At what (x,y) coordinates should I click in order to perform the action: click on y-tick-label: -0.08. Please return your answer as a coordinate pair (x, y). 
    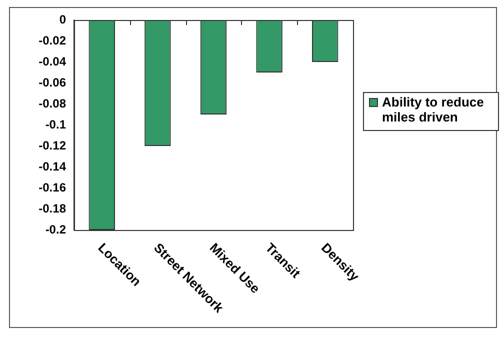
    Looking at the image, I should click on (52, 103).